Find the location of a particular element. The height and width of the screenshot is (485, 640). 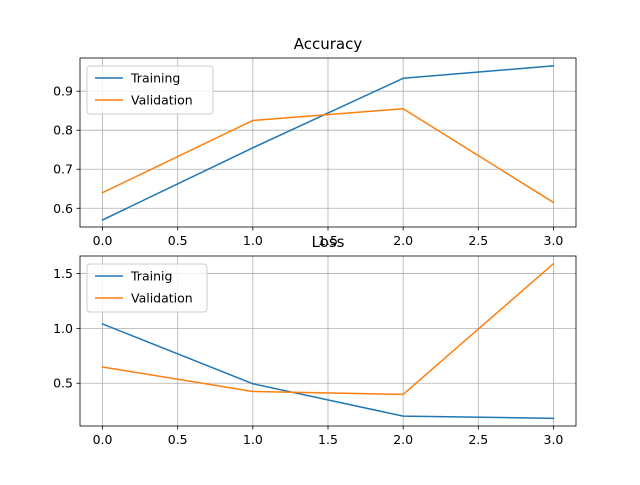

series-line-validation is located at coordinates (328, 155).